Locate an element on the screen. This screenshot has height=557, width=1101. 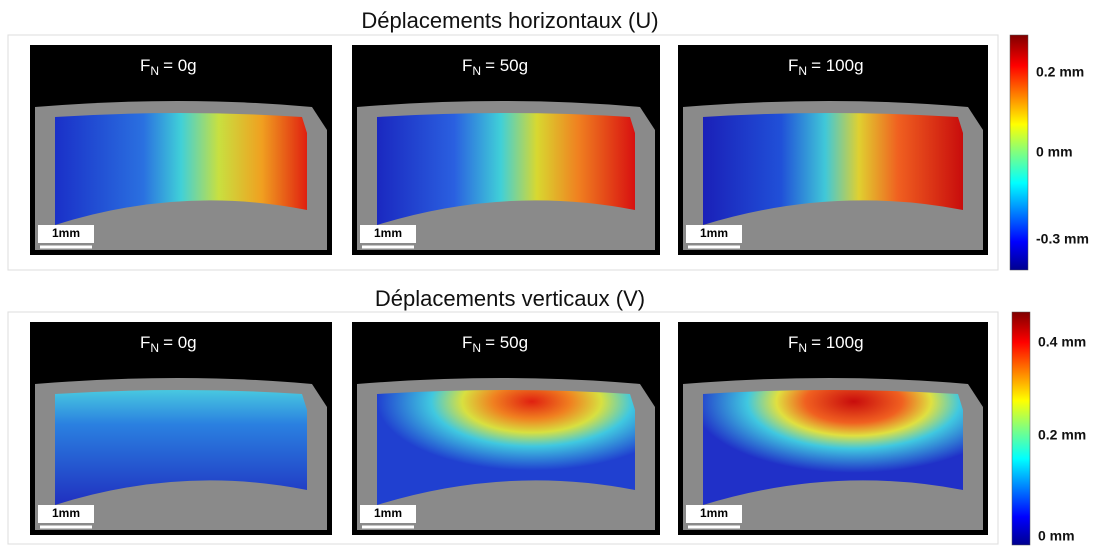
colorbar-label: 0.4 mm is located at coordinates (1062, 342).